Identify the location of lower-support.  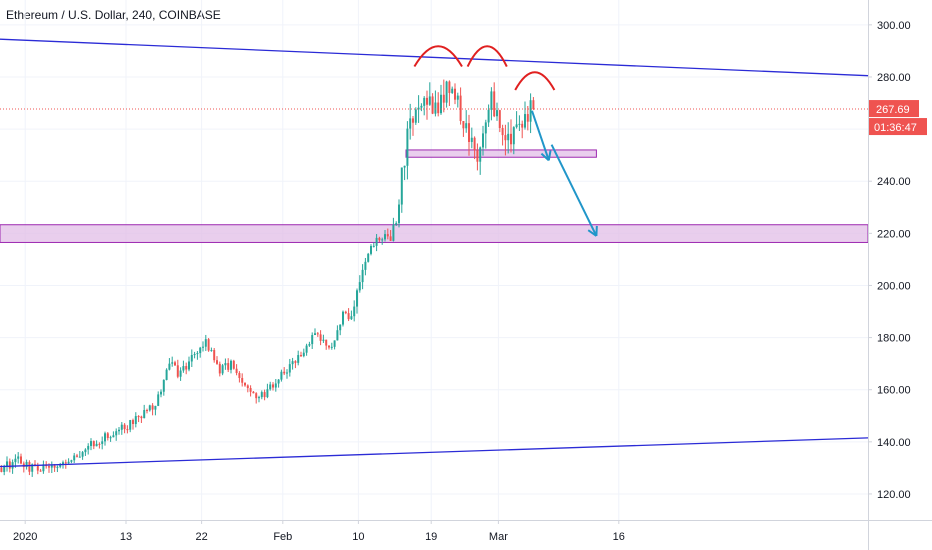
(434, 452).